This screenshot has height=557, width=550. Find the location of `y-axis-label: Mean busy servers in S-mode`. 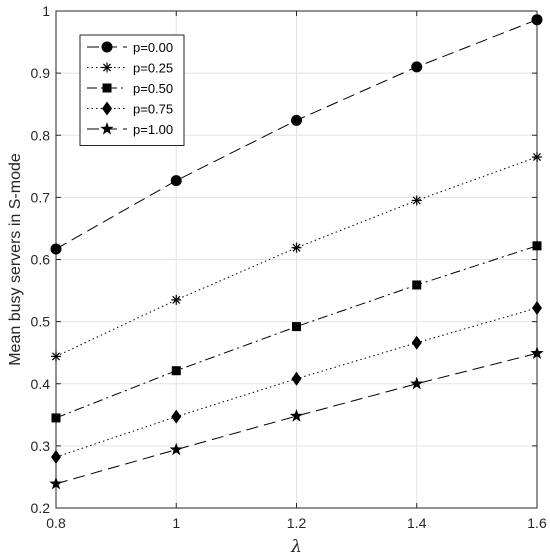

y-axis-label: Mean busy servers in S-mode is located at coordinates (15, 259).